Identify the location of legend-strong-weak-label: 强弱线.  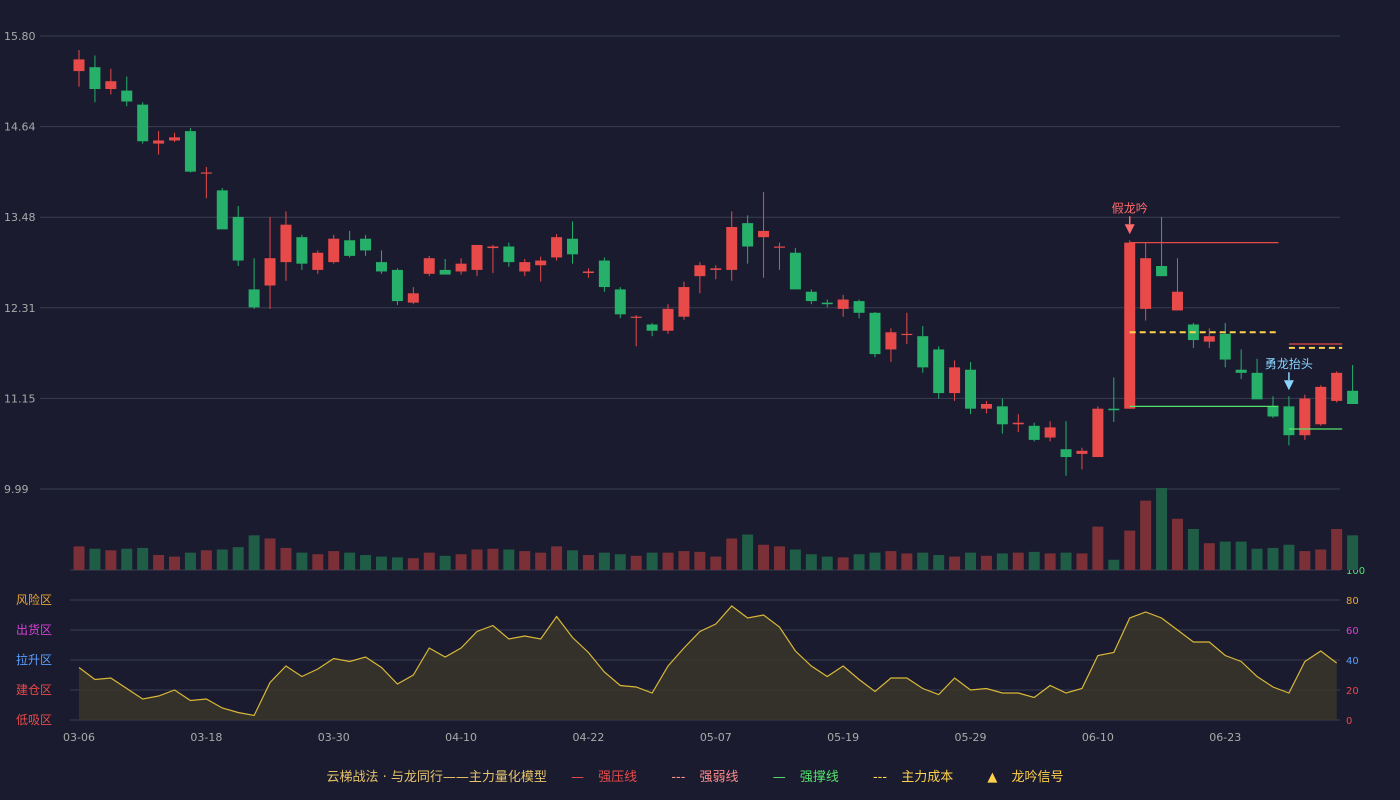
(719, 777).